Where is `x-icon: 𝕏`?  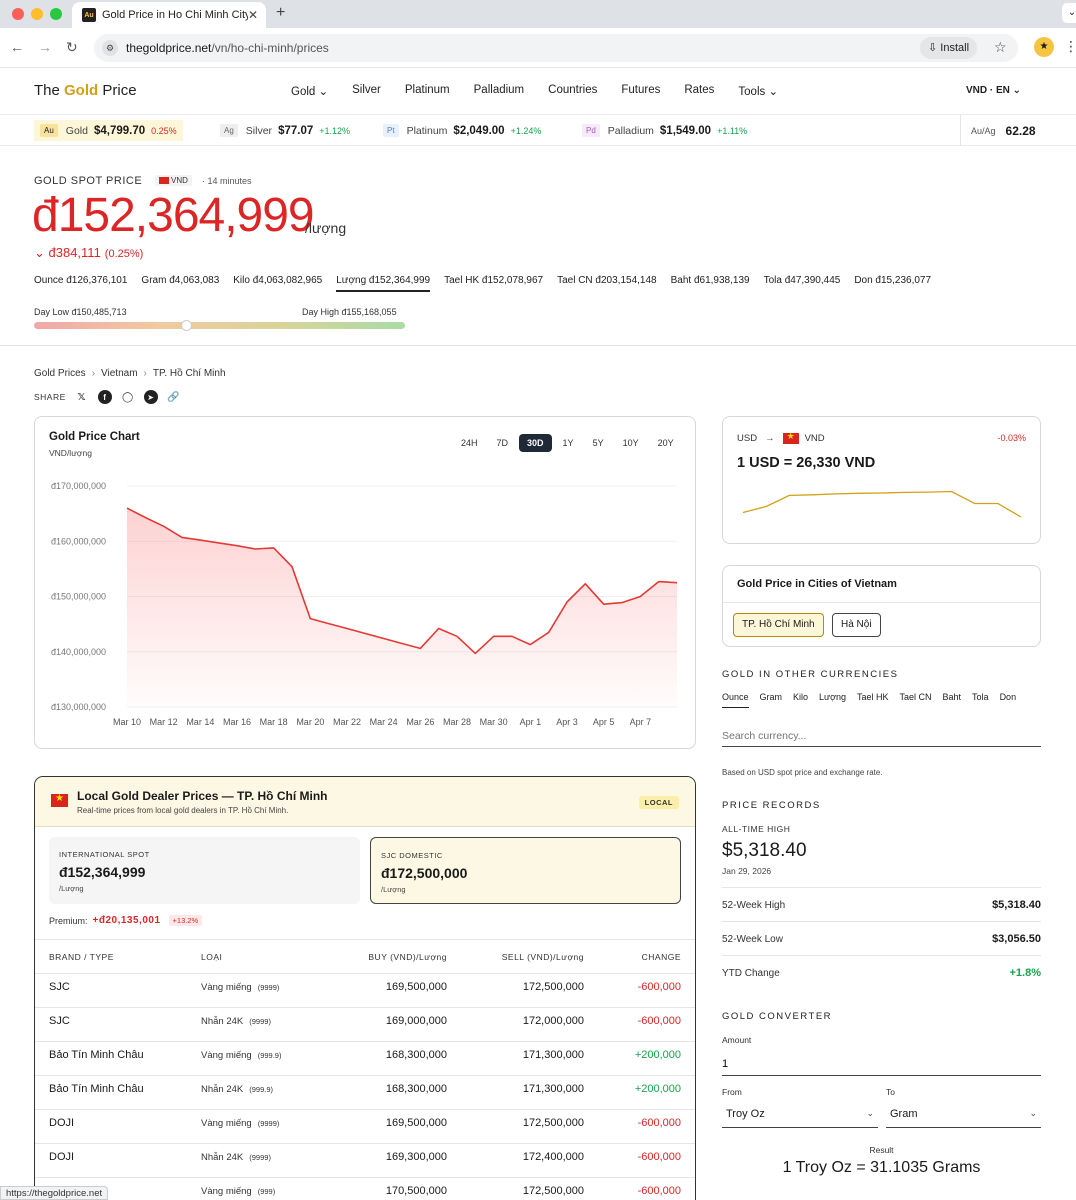
x-icon: 𝕏 is located at coordinates (82, 397).